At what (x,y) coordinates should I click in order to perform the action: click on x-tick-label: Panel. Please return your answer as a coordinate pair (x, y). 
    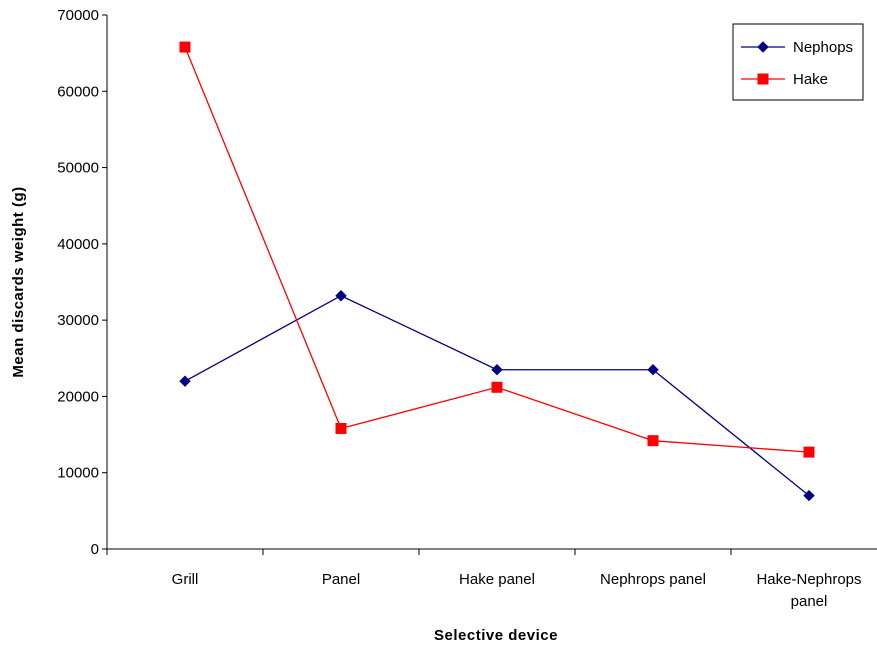
    Looking at the image, I should click on (341, 579).